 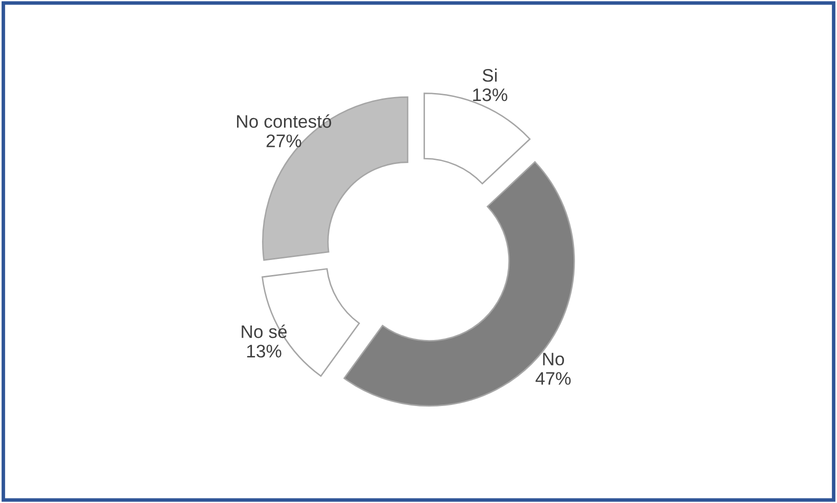 I want to click on slice-label: No sé, so click(x=264, y=331).